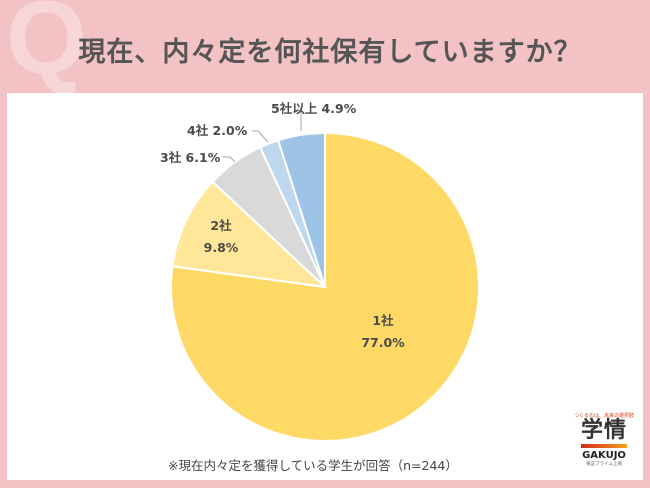 Image resolution: width=650 pixels, height=488 pixels. I want to click on label-1-name: 1社, so click(383, 320).